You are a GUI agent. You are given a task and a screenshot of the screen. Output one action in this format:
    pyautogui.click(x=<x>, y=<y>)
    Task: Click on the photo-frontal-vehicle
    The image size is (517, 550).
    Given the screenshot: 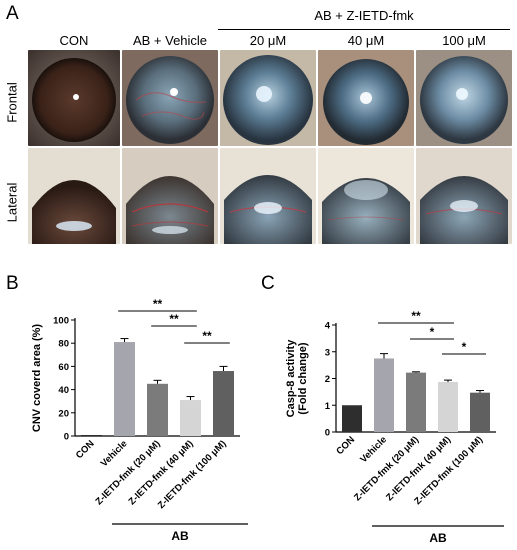 What is the action you would take?
    pyautogui.click(x=170, y=98)
    